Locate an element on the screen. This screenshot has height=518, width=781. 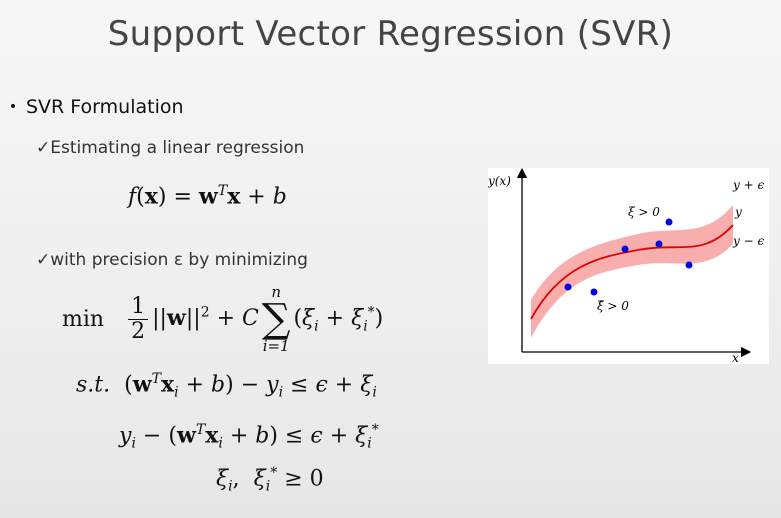
check-item-linear-regression: ✓Estimating a linear regression is located at coordinates (170, 148).